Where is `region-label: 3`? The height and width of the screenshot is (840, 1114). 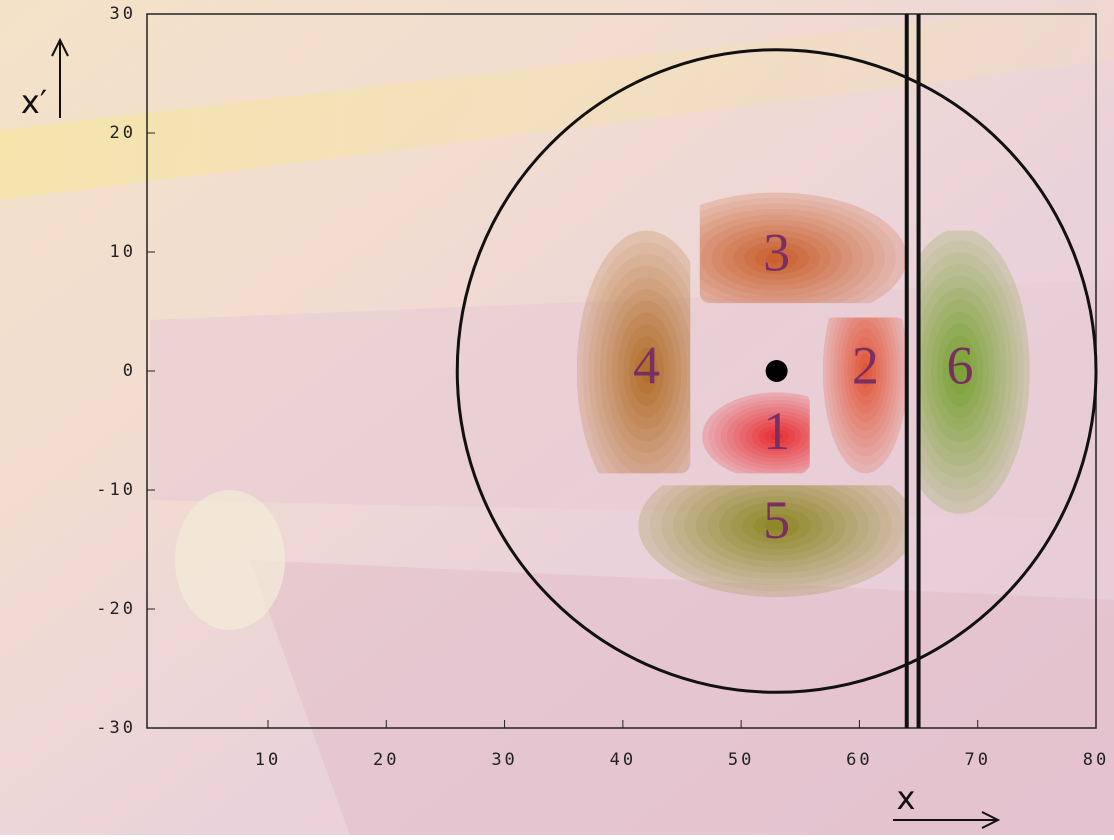
region-label: 3 is located at coordinates (776, 252).